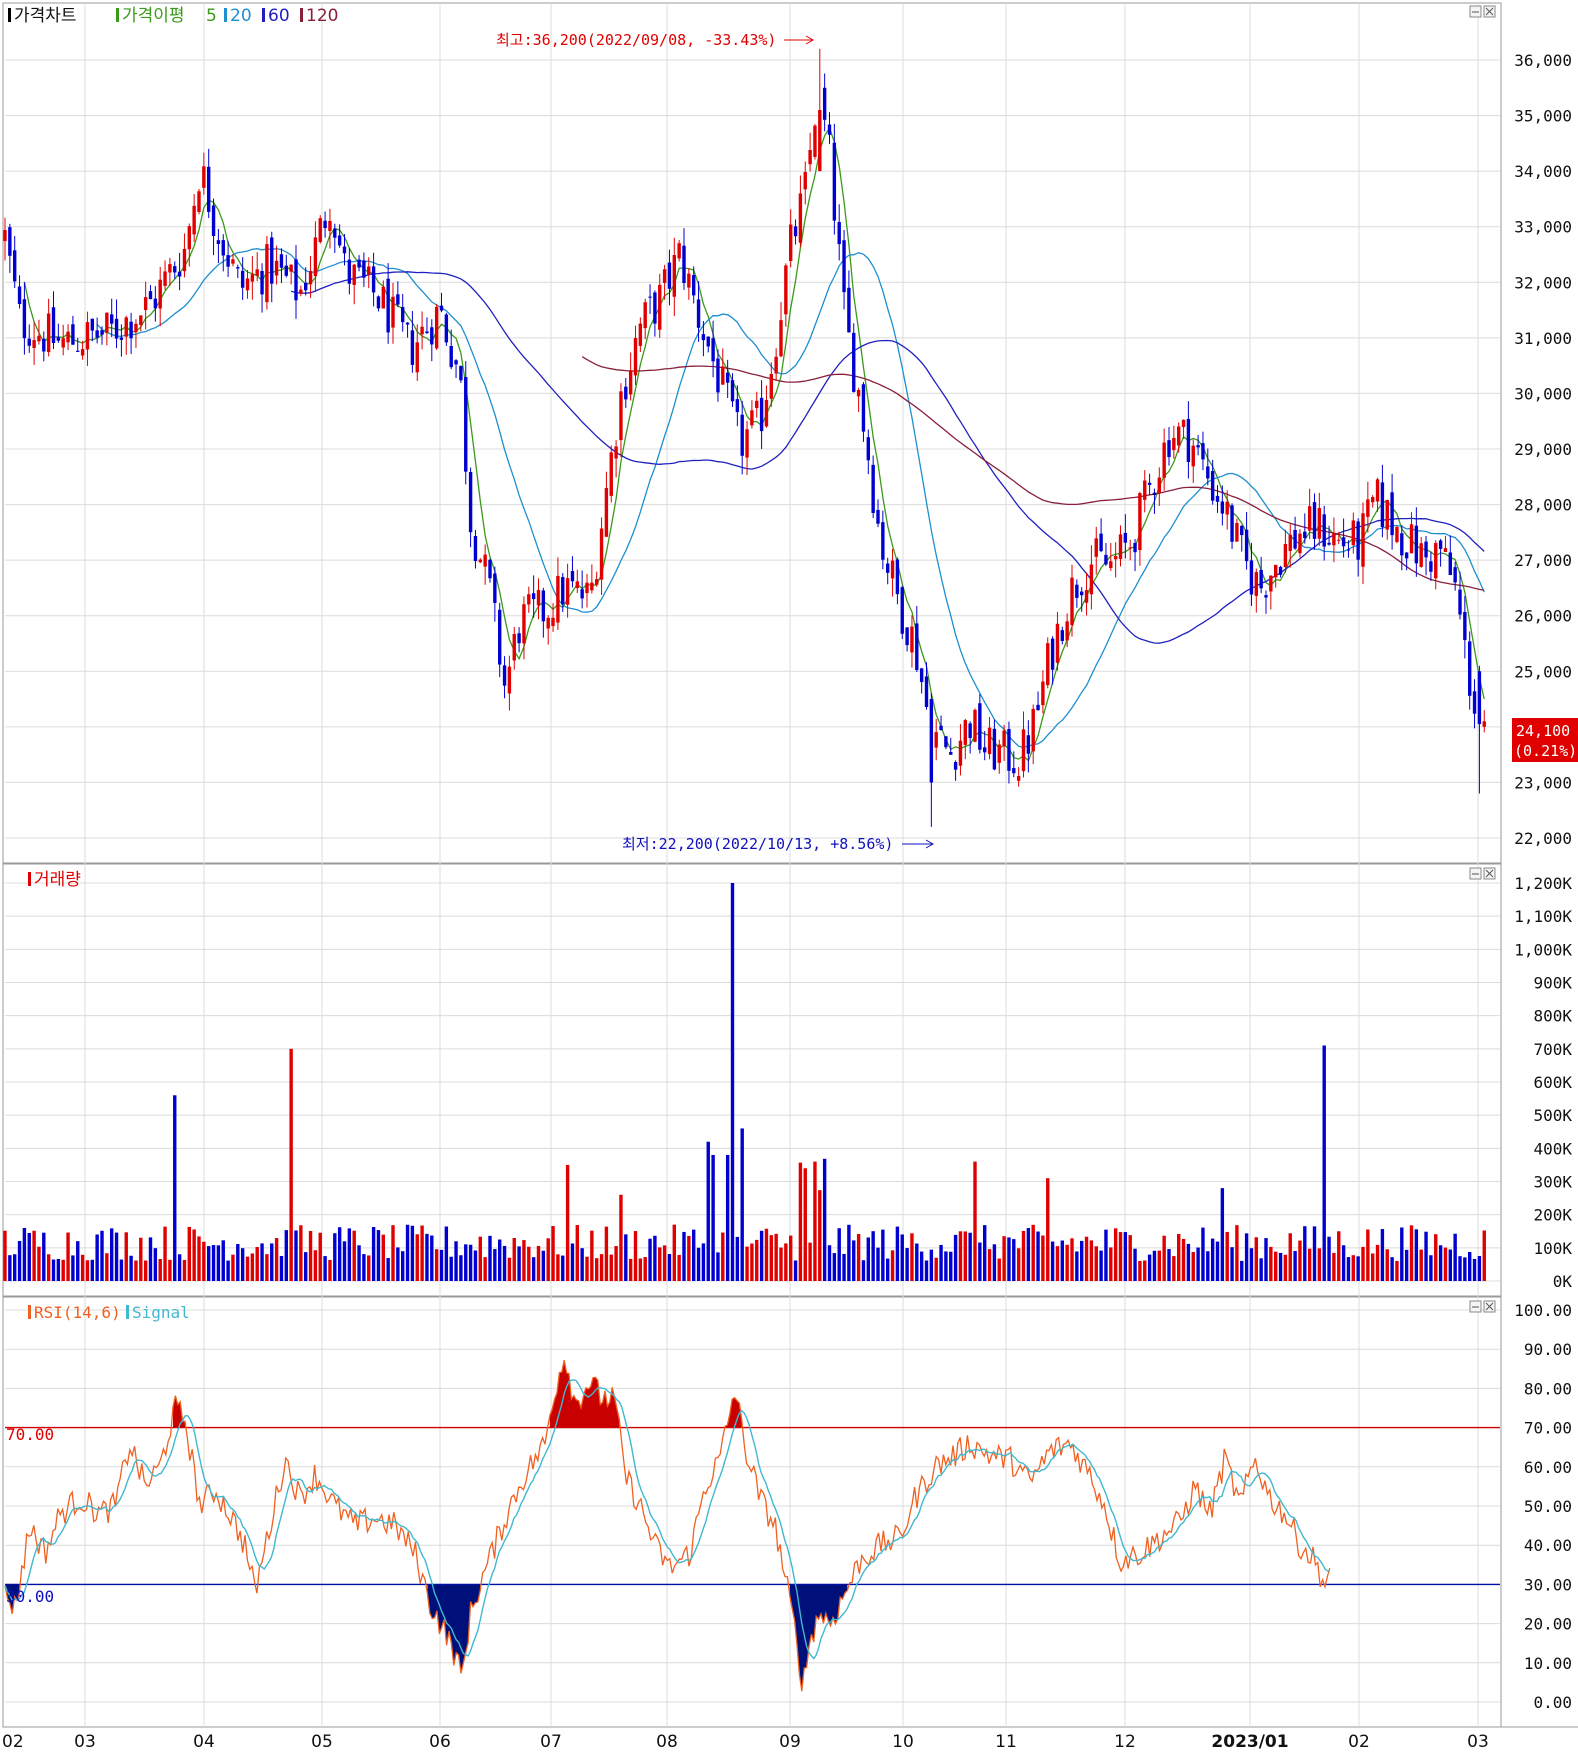  I want to click on volume-panel-close-icon, so click(1489, 873).